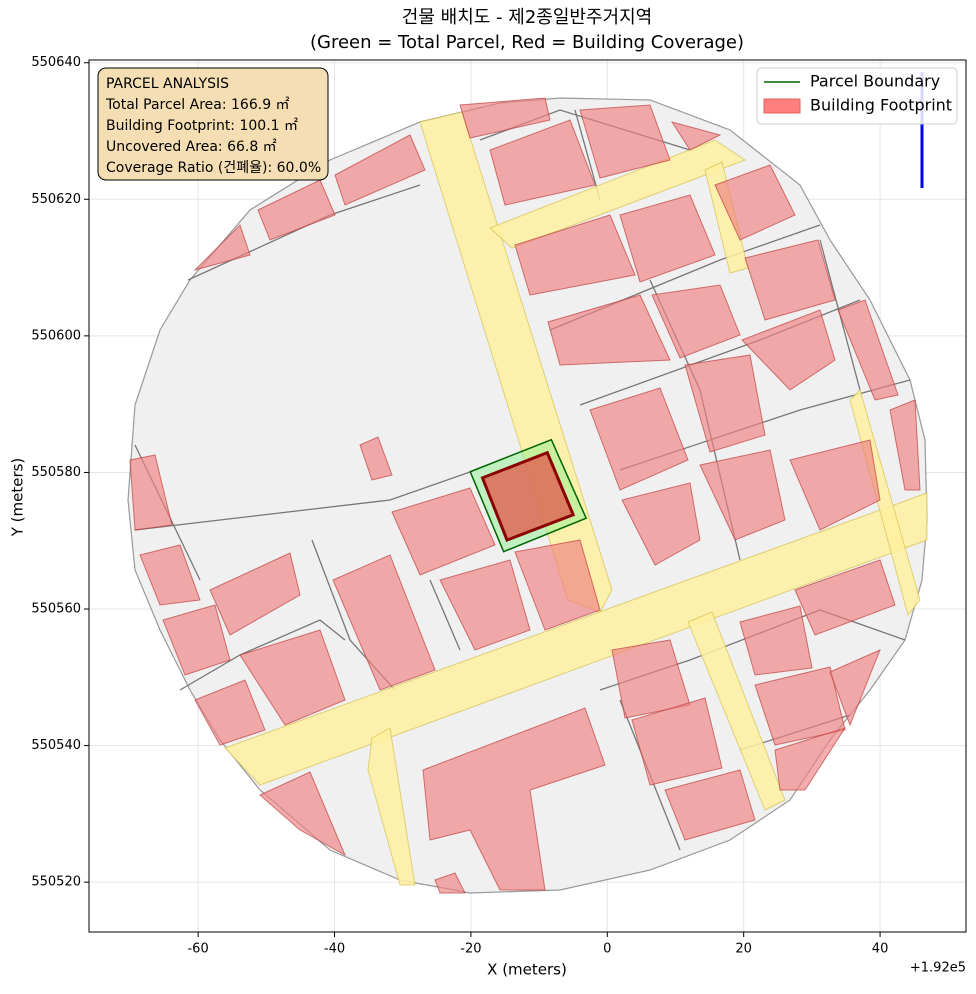 The width and height of the screenshot is (976, 994). What do you see at coordinates (56, 882) in the screenshot?
I see `y-tick-label: 550520` at bounding box center [56, 882].